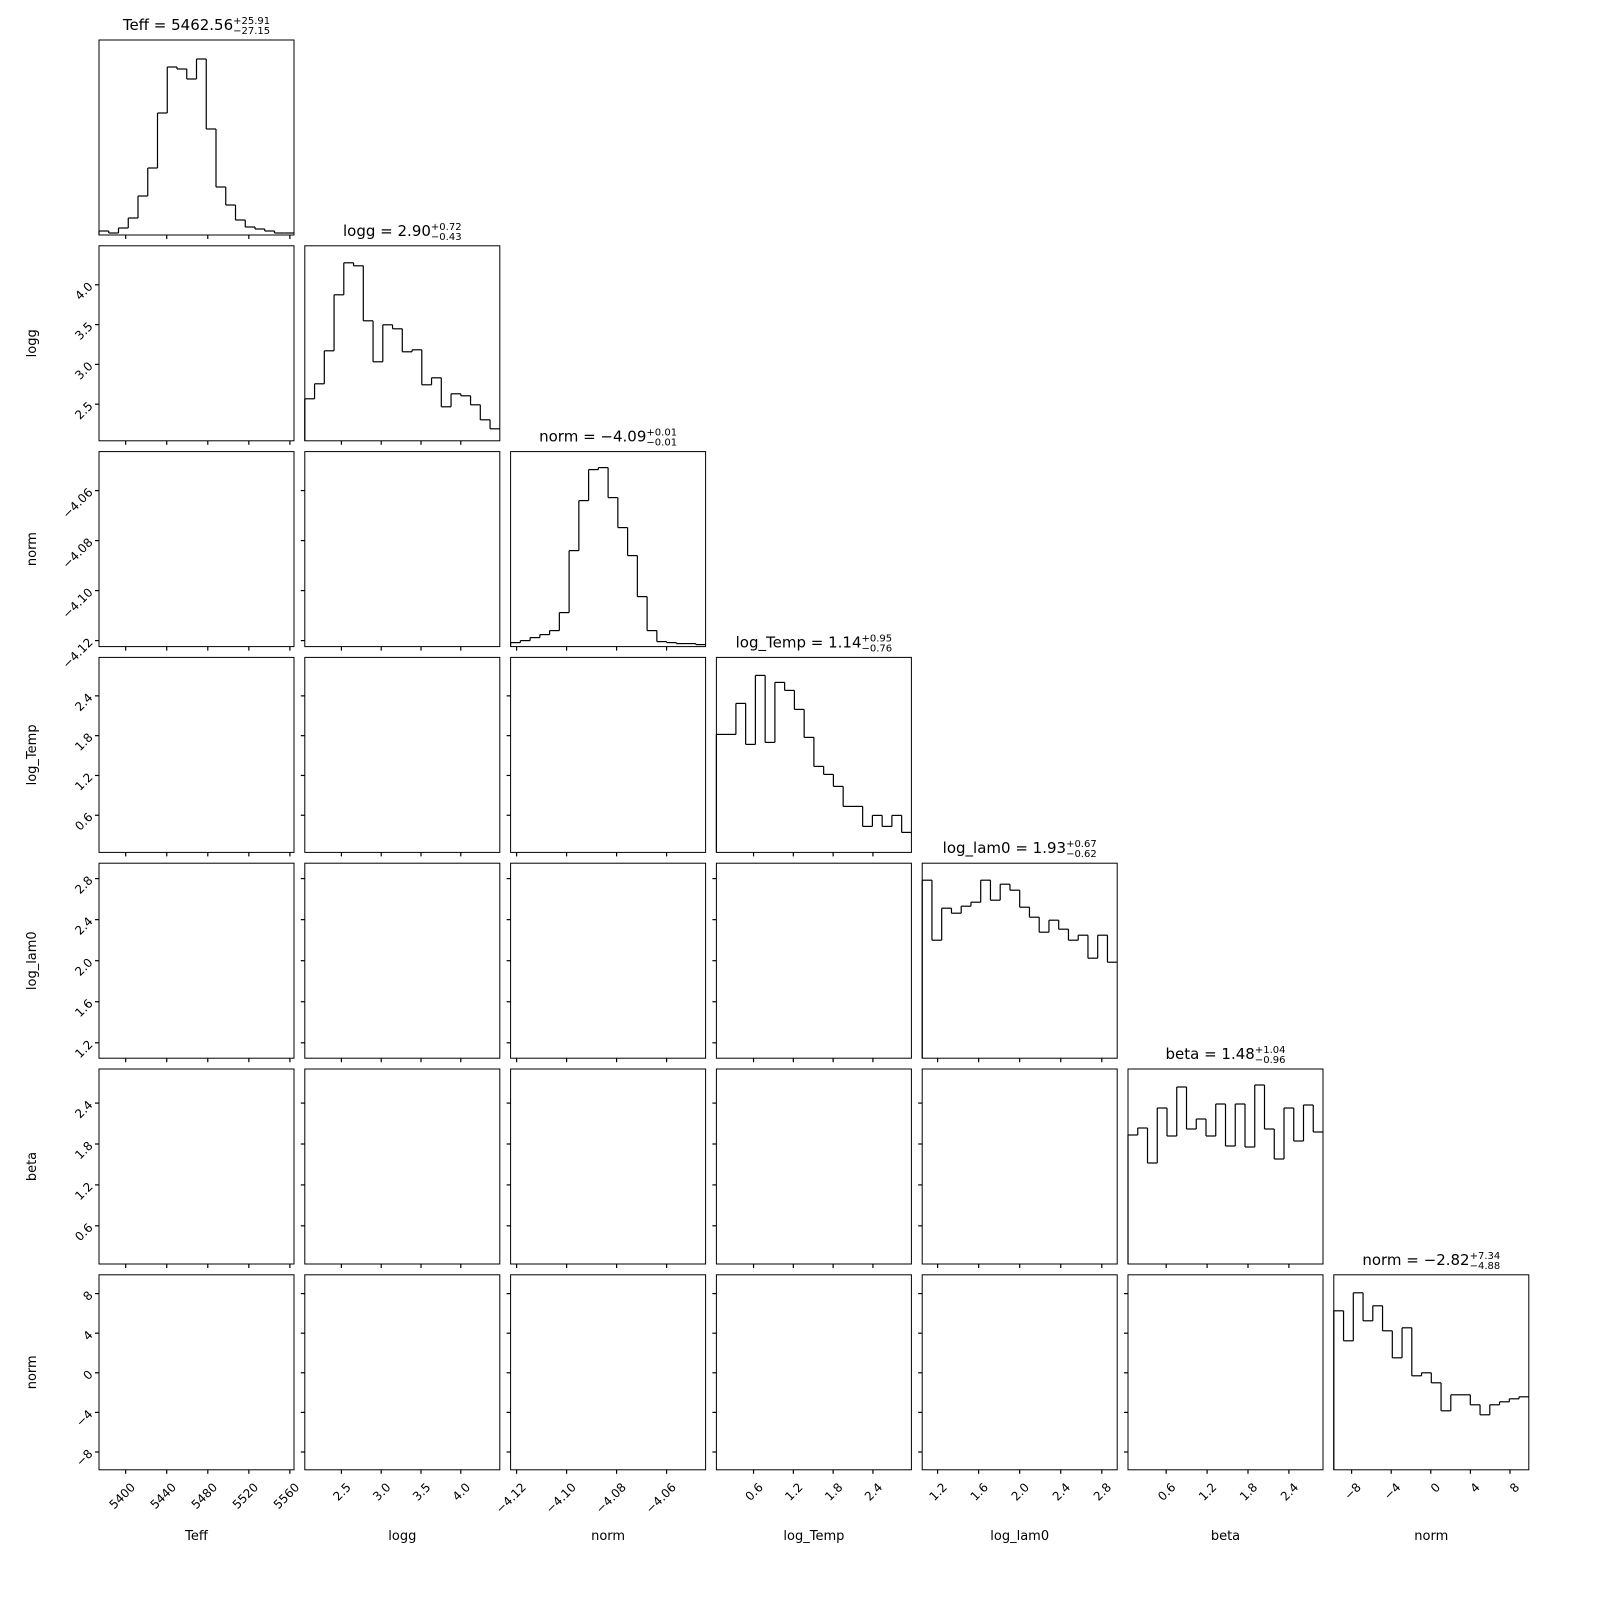 The width and height of the screenshot is (1600, 1600). Describe the element at coordinates (32, 960) in the screenshot. I see `y-axis-label: log_lam0` at that location.